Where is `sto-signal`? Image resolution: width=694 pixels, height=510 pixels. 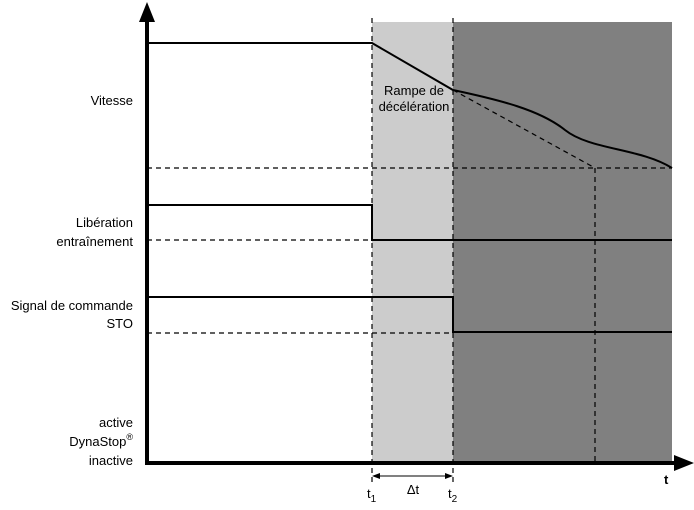 sto-signal is located at coordinates (409, 314).